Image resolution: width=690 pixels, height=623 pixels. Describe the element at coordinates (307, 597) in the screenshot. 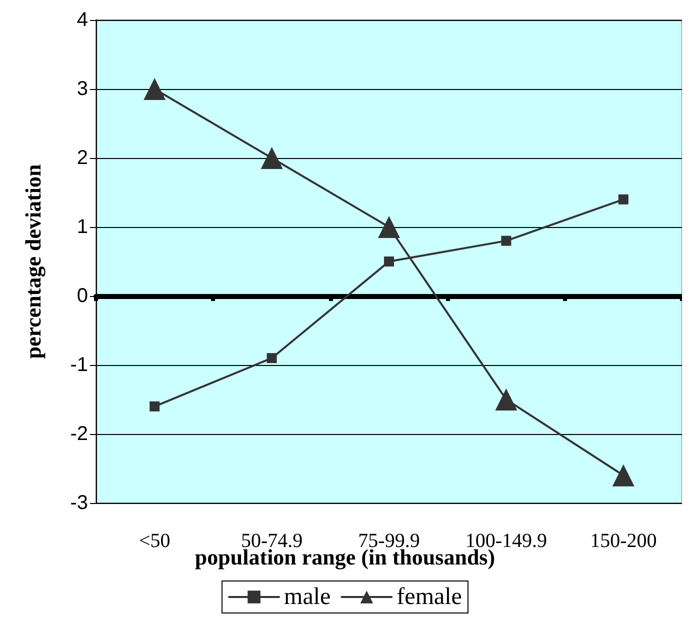

I see `legend-label: male` at that location.